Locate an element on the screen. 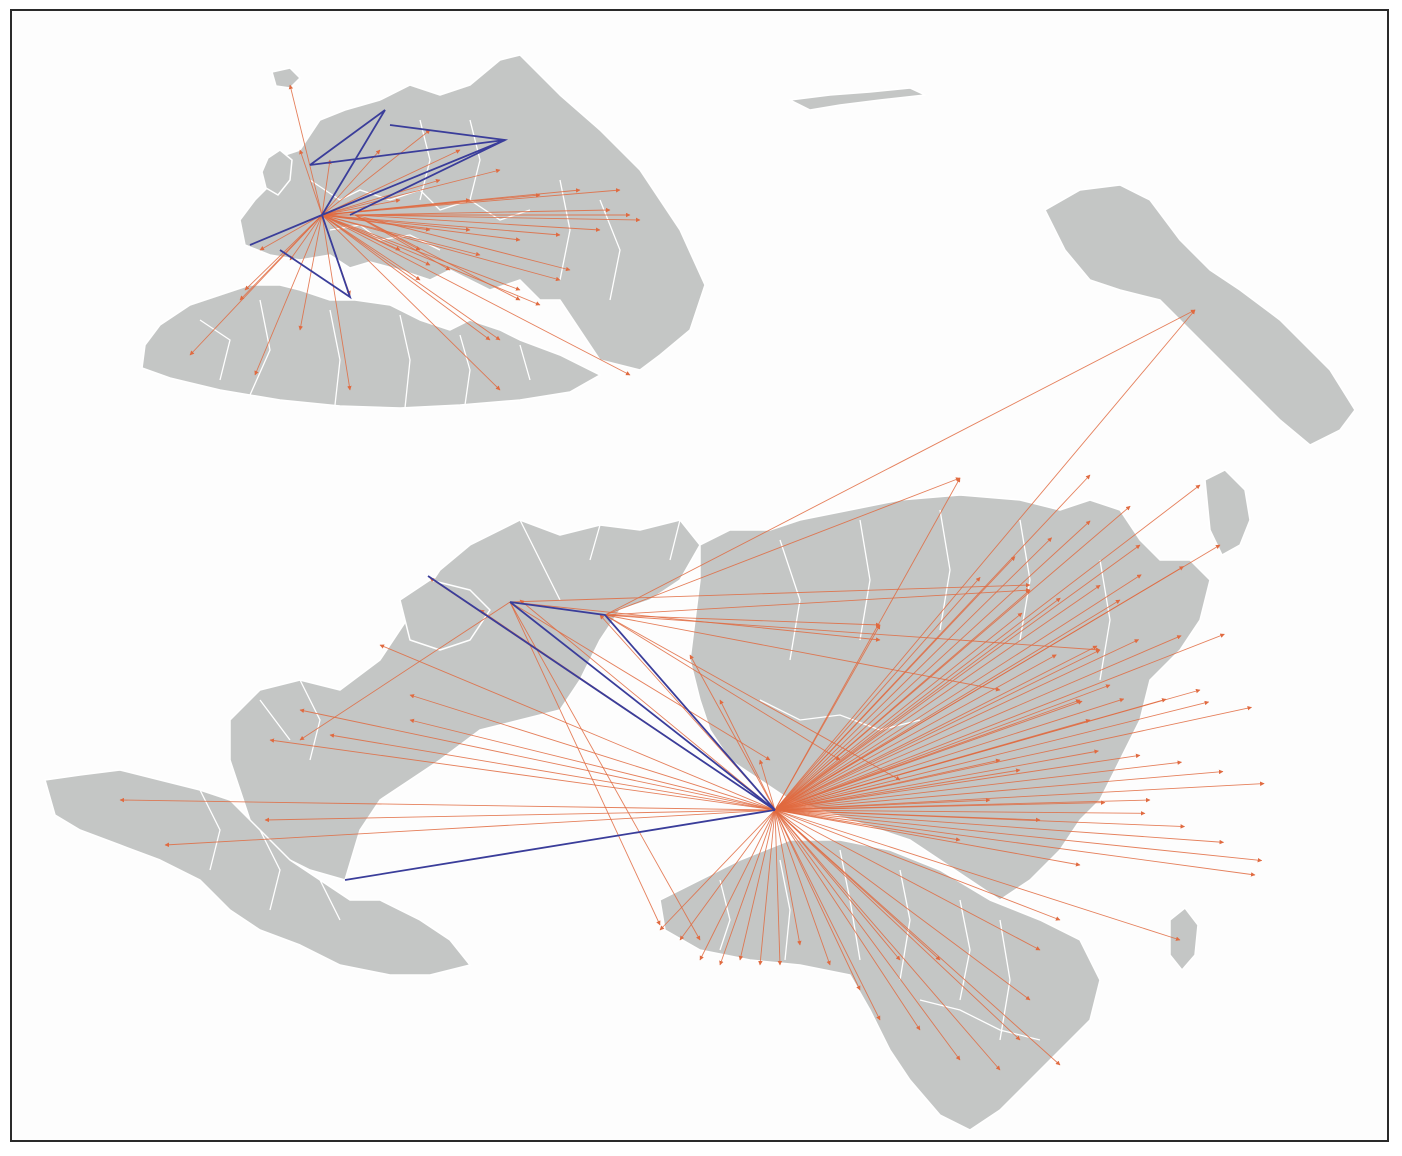 The height and width of the screenshot is (1156, 1402). inset-landmass-africa is located at coordinates (371, 346).